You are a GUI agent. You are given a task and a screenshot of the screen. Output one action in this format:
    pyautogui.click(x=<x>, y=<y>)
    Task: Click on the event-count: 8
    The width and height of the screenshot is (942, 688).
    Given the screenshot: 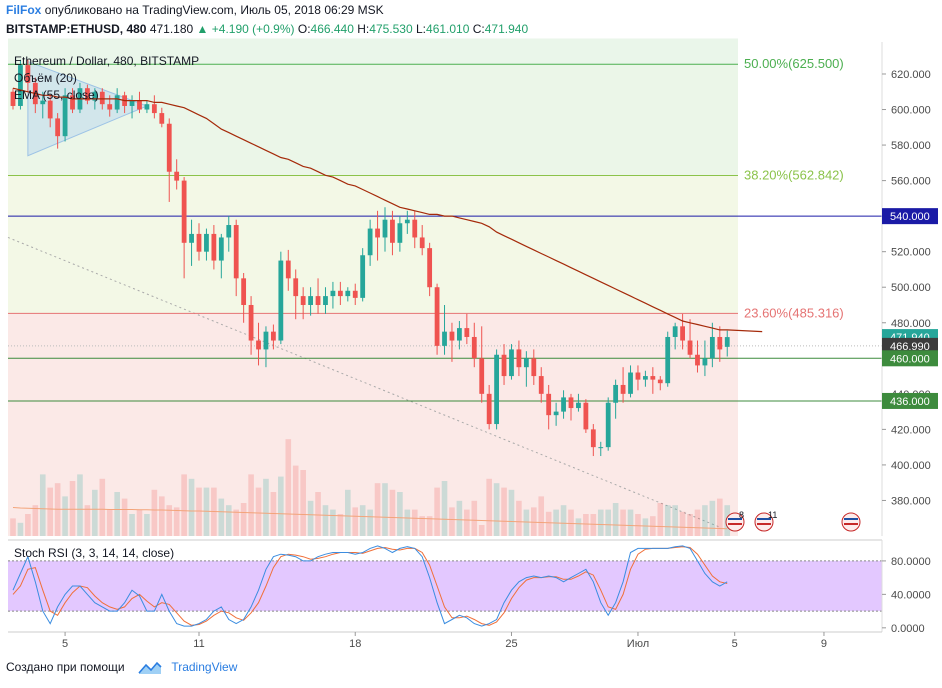 What is the action you would take?
    pyautogui.click(x=741, y=515)
    